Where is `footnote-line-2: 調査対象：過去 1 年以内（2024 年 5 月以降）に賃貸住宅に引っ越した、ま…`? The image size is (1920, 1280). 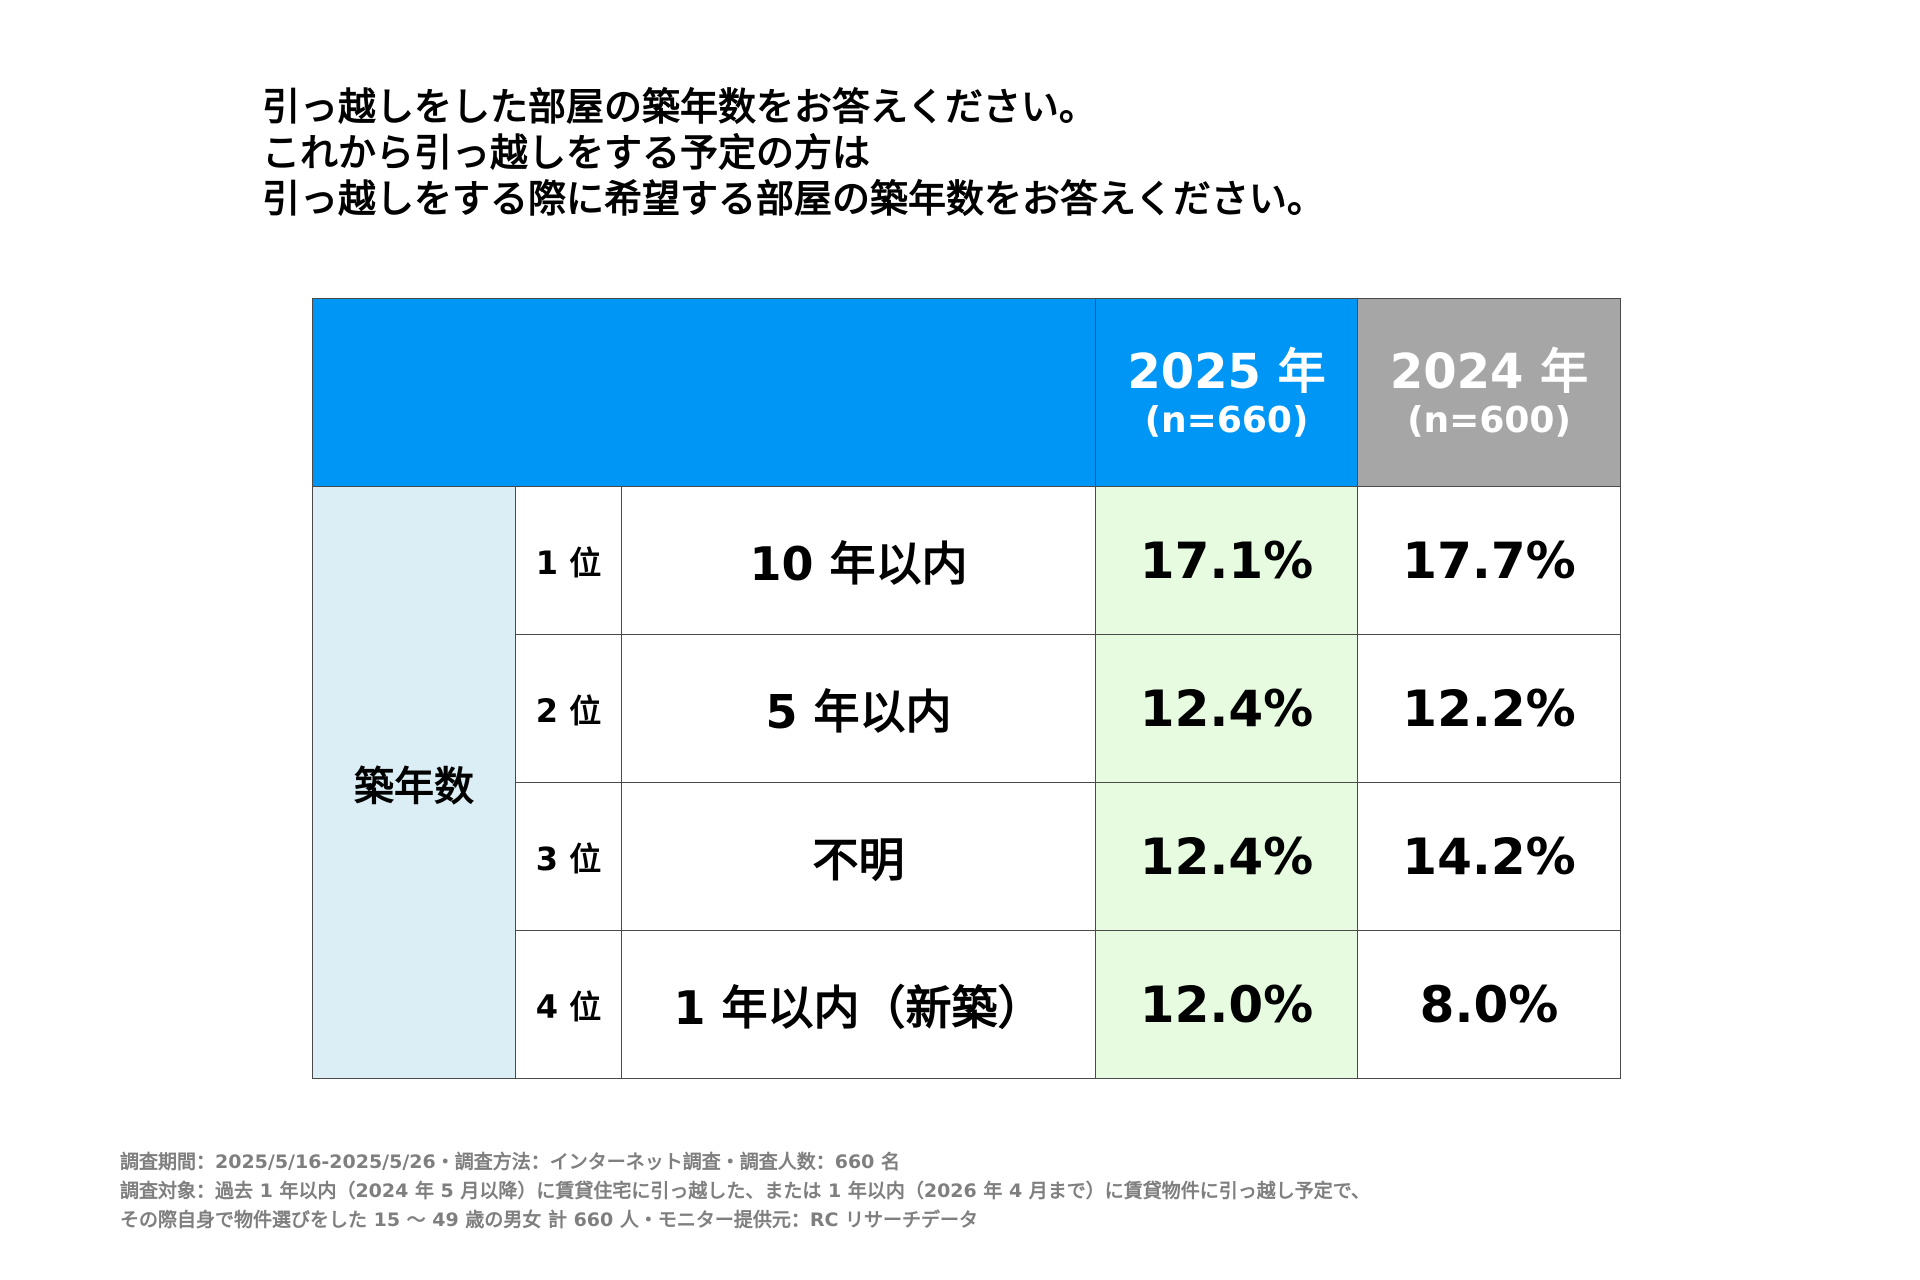
footnote-line-2: 調査対象：過去 1 年以内（2024 年 5 月以降）に賃貸住宅に引っ越した、ま… is located at coordinates (745, 1191).